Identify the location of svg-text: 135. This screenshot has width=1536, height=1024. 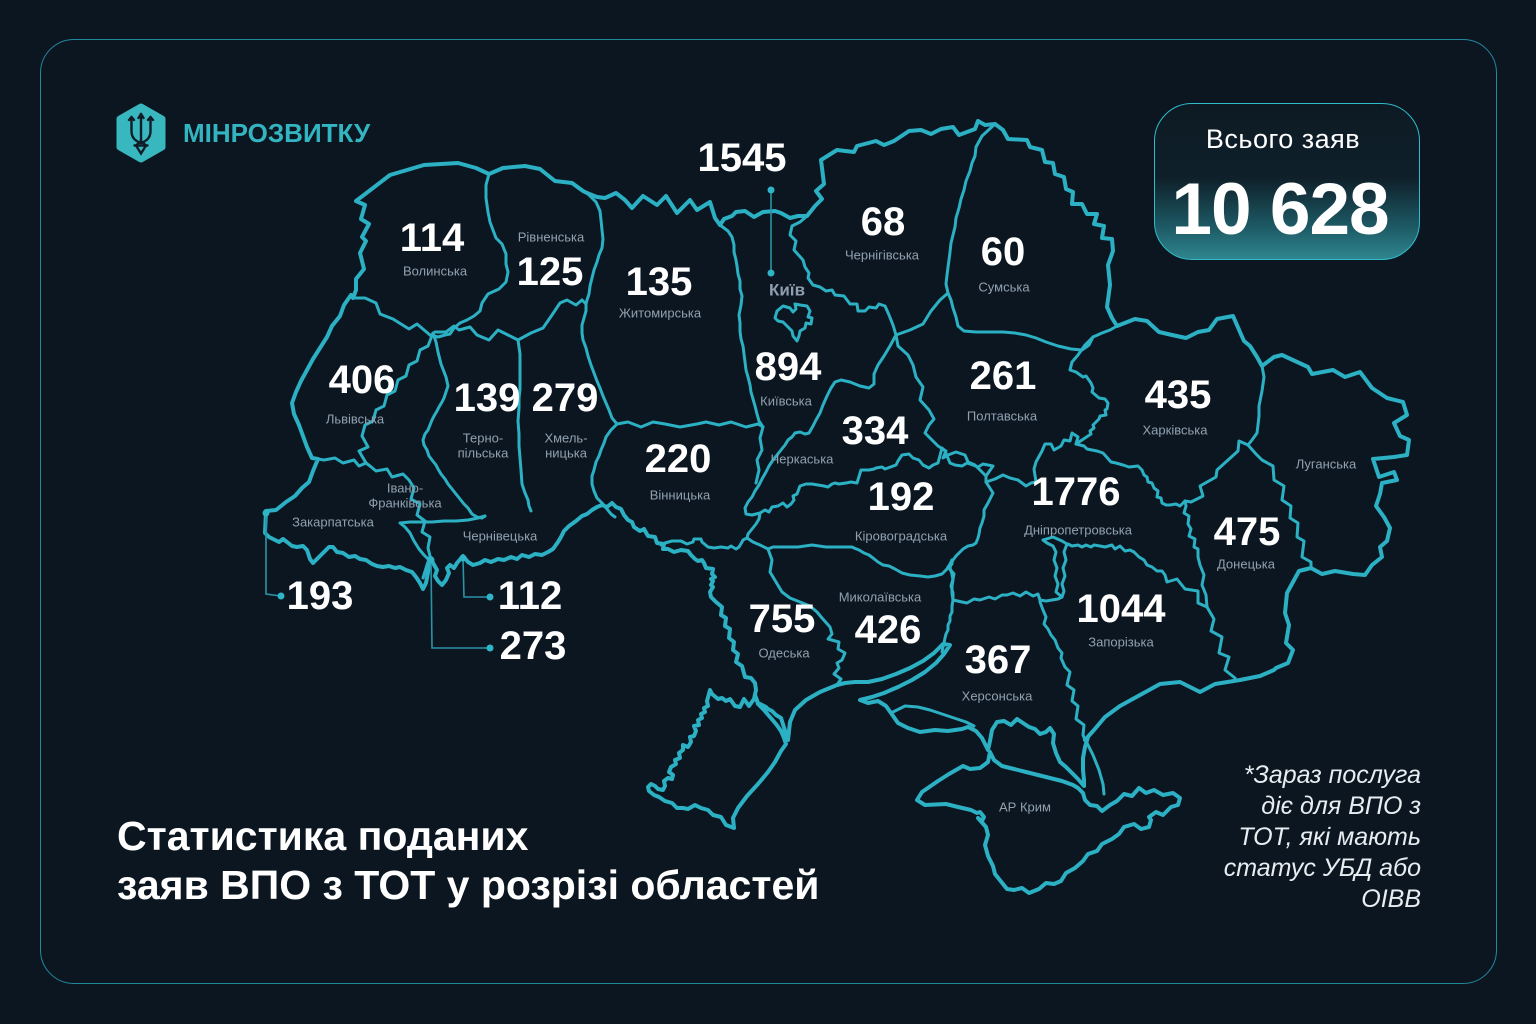
(659, 282).